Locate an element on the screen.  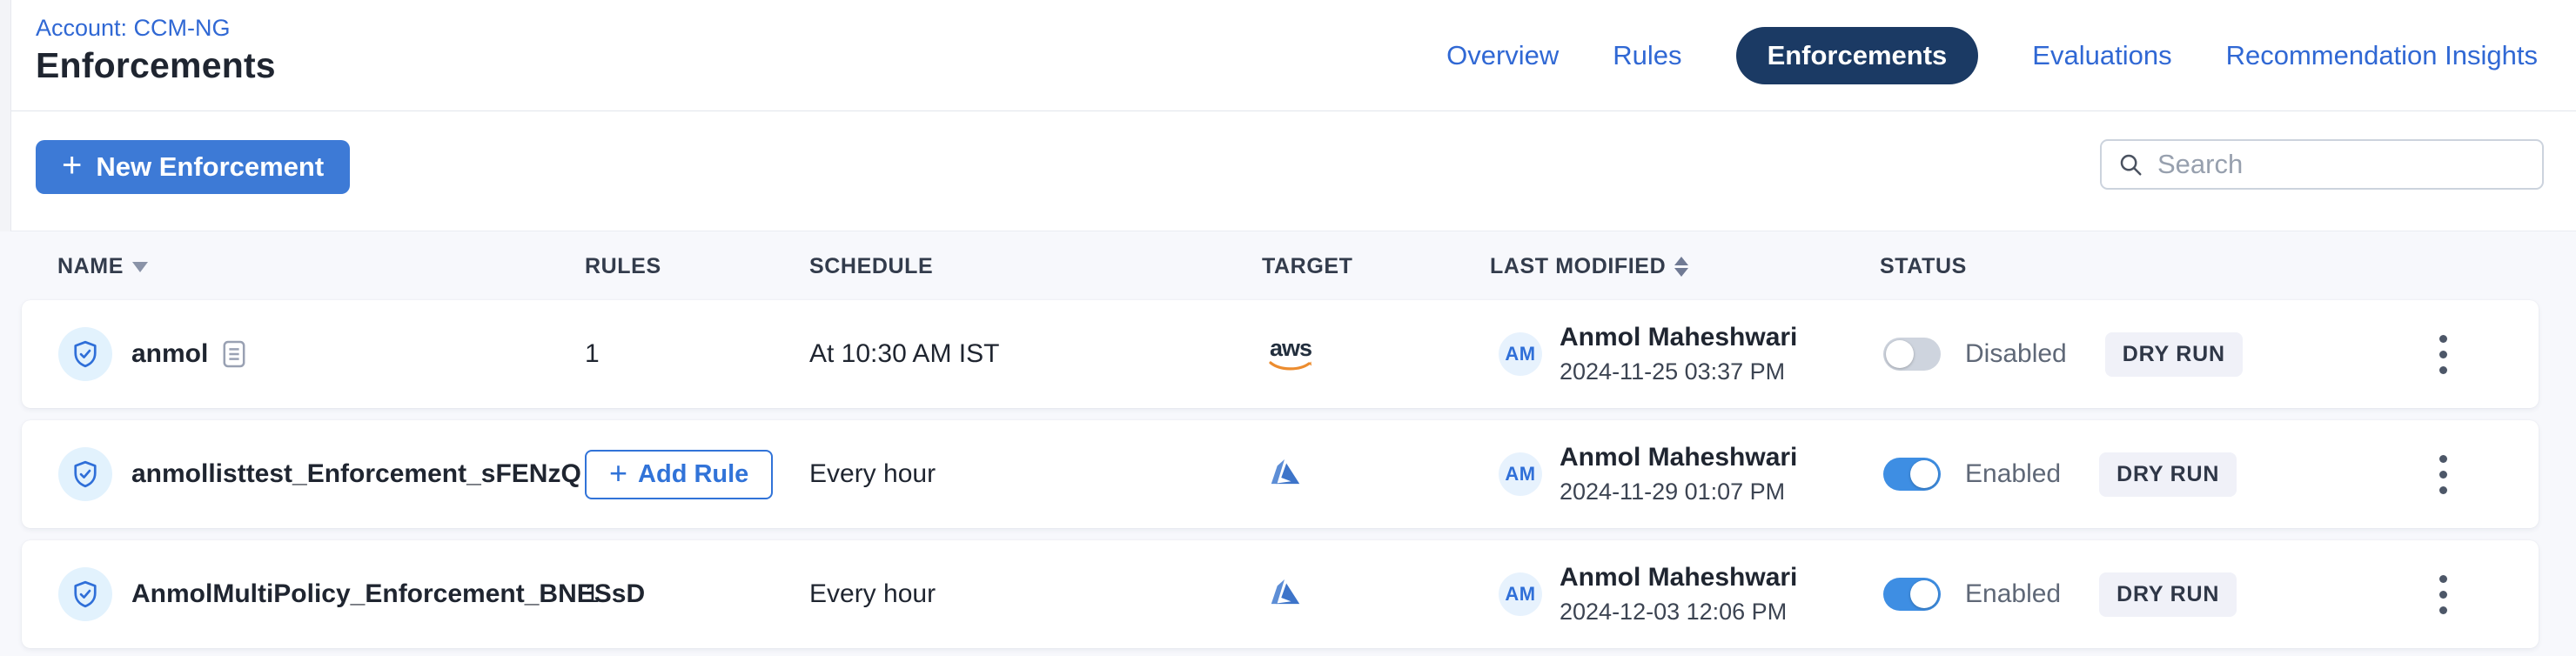
sort-desc-icon is located at coordinates (140, 266).